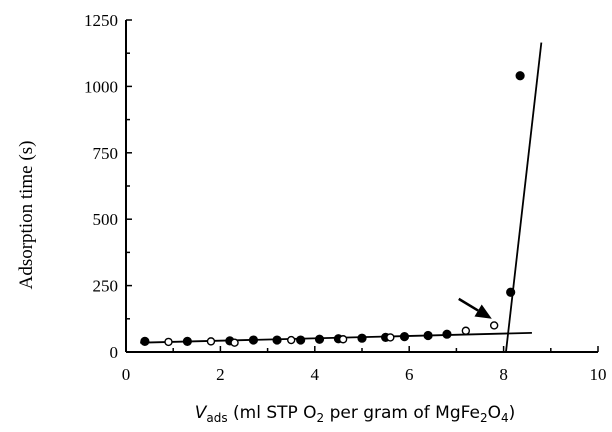 This screenshot has width=612, height=432. I want to click on x-label-fe-sub: 2, so click(484, 418).